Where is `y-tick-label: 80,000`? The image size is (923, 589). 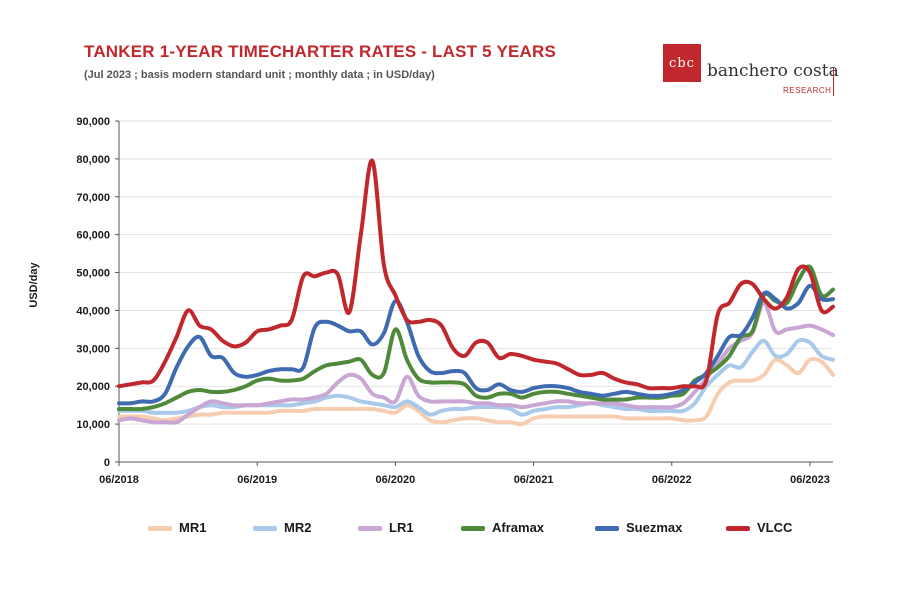
y-tick-label: 80,000 is located at coordinates (93, 160).